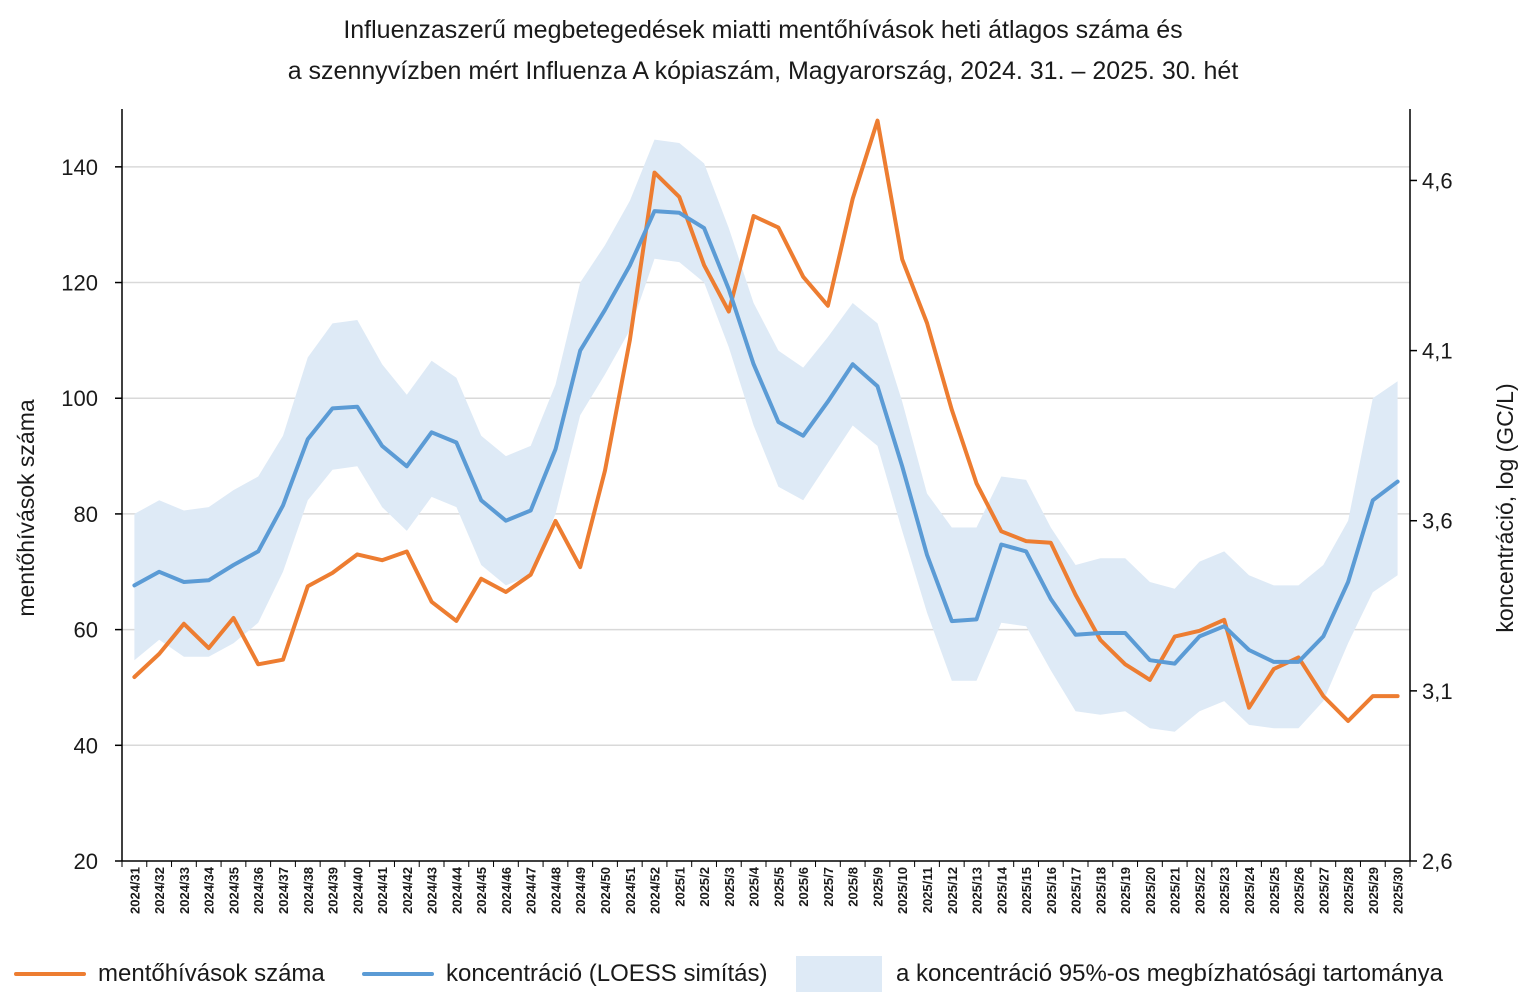 The width and height of the screenshot is (1526, 997). Describe the element at coordinates (86, 514) in the screenshot. I see `y-tick-label: 80` at that location.